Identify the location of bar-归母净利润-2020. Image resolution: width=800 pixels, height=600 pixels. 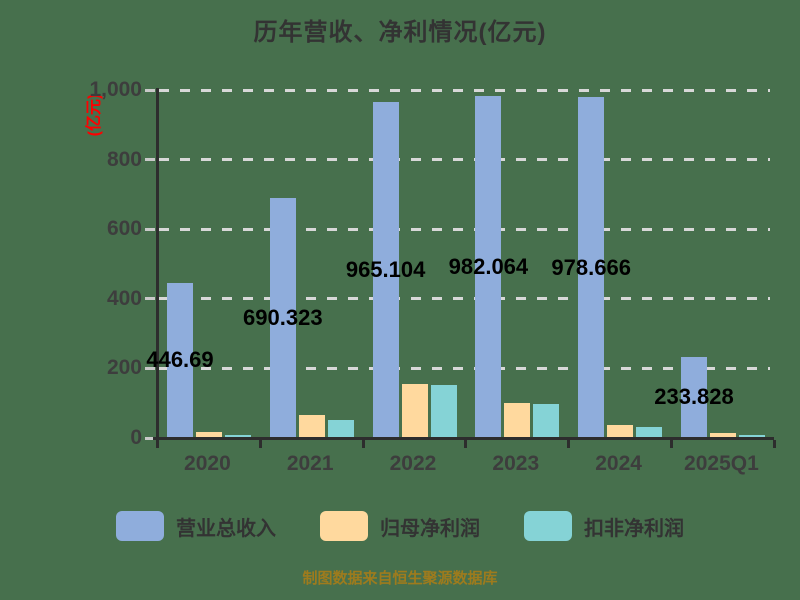
(209, 435).